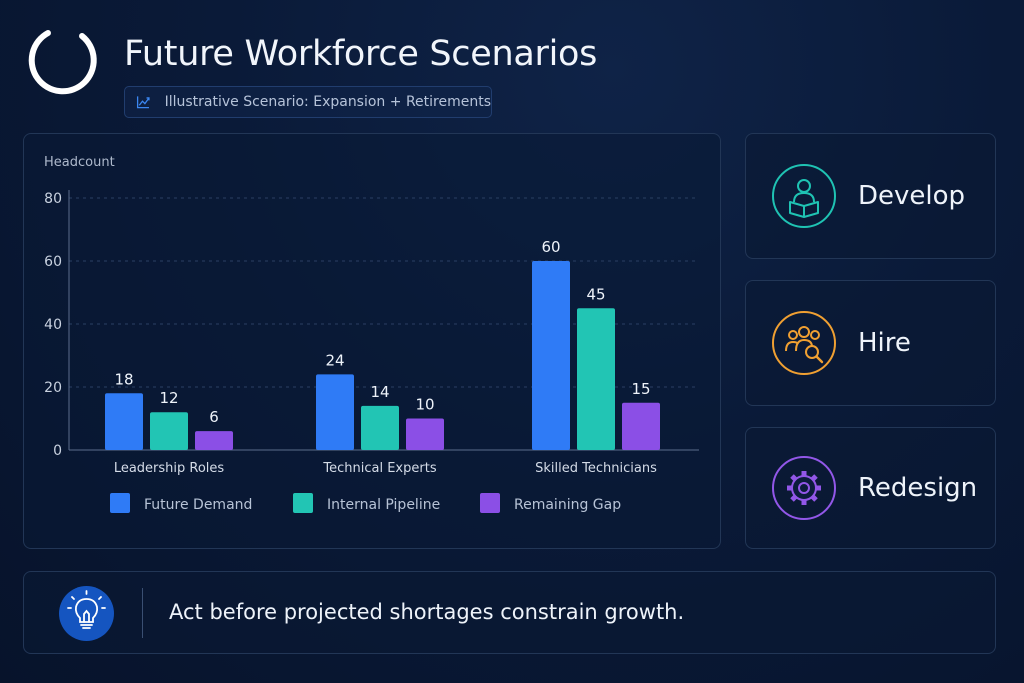 This screenshot has width=1024, height=683. I want to click on x-category-label: Skilled Technicians, so click(596, 468).